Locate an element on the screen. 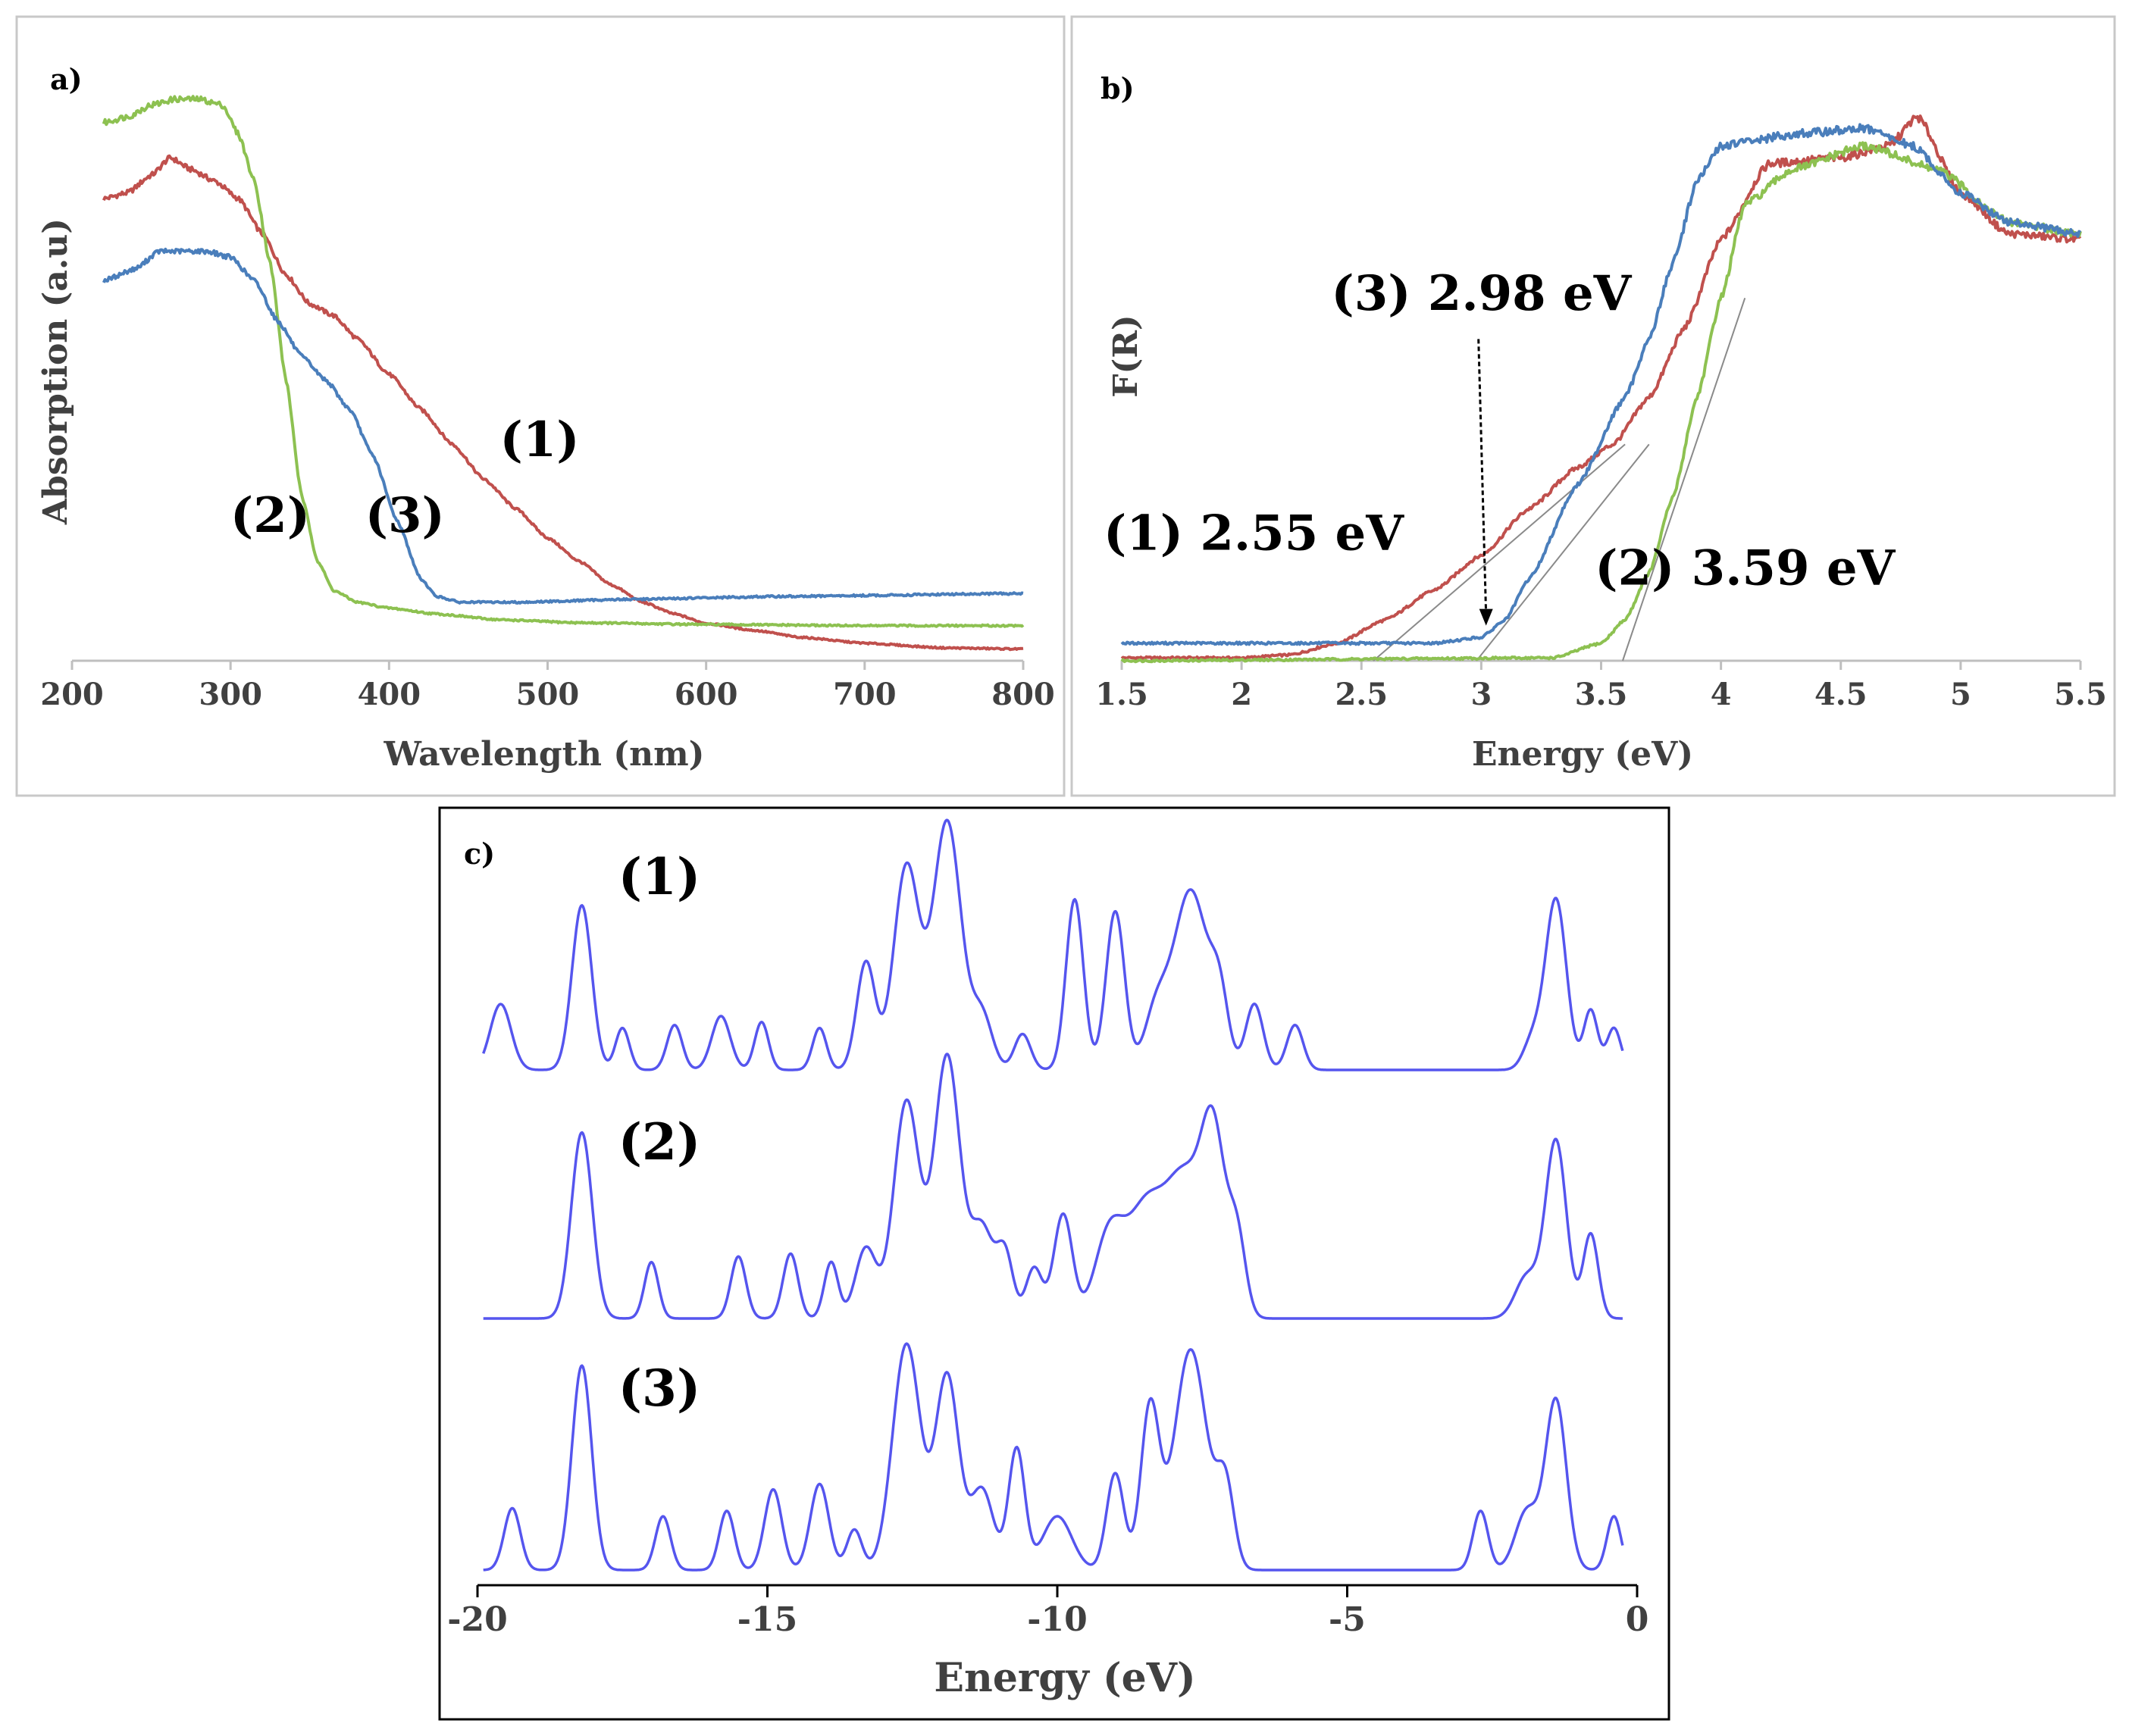 Image resolution: width=2129 pixels, height=1736 pixels. plot-a-tick-label: 700 is located at coordinates (865, 694).